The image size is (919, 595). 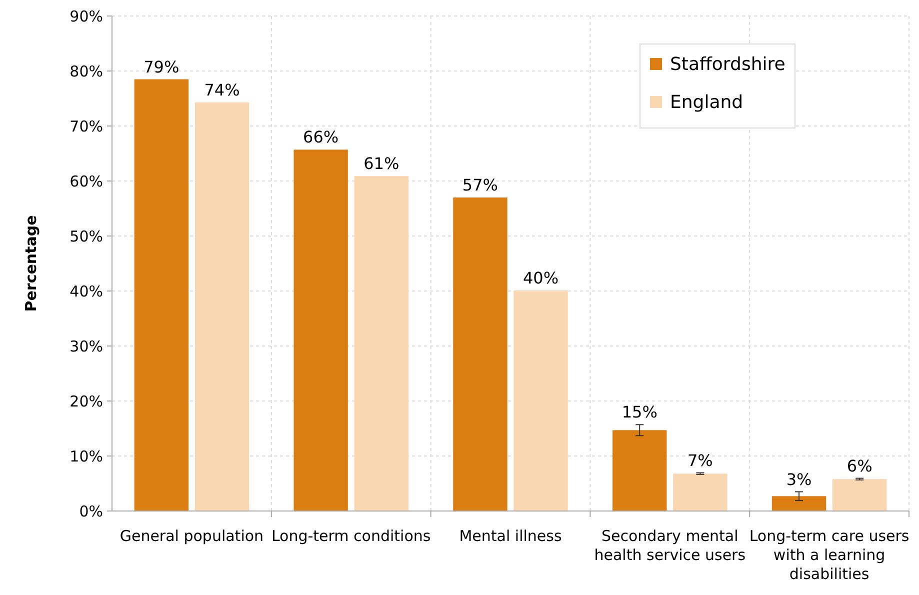 What do you see at coordinates (728, 64) in the screenshot?
I see `legend-label: Staffordshire` at bounding box center [728, 64].